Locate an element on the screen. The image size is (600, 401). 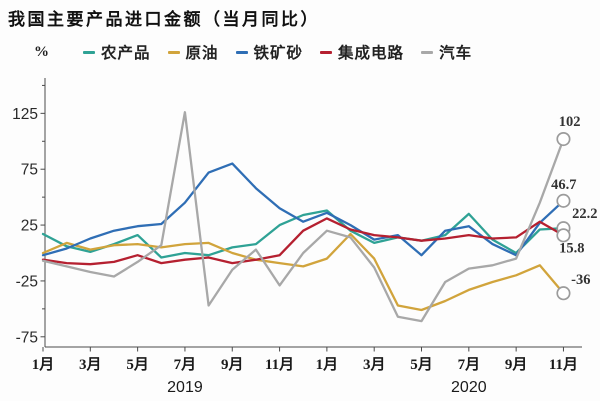
chart-title: 我国主要产品进口金额（当月同比） is located at coordinates (164, 19).